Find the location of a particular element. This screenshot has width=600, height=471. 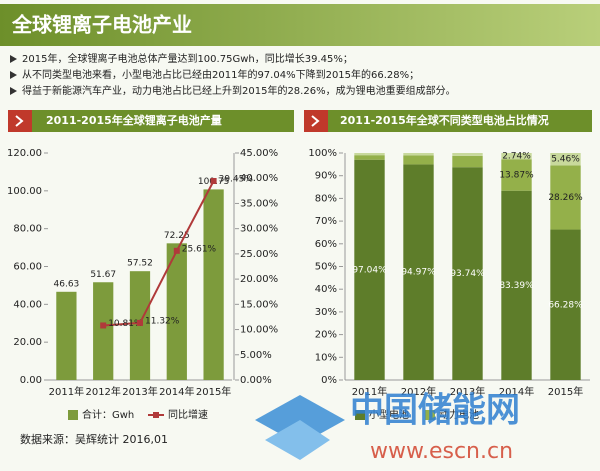

yticks-label: 10% is located at coordinates (326, 357).